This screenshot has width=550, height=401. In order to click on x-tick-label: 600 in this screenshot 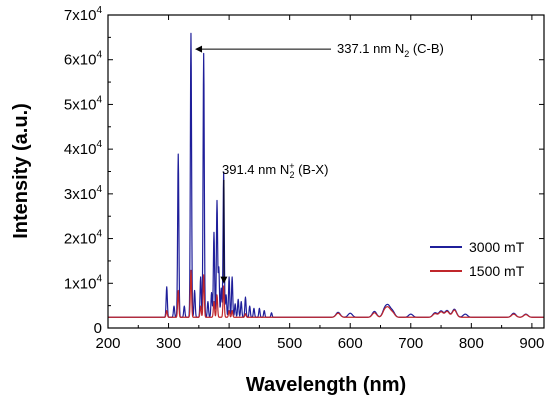, I will do `click(350, 343)`.